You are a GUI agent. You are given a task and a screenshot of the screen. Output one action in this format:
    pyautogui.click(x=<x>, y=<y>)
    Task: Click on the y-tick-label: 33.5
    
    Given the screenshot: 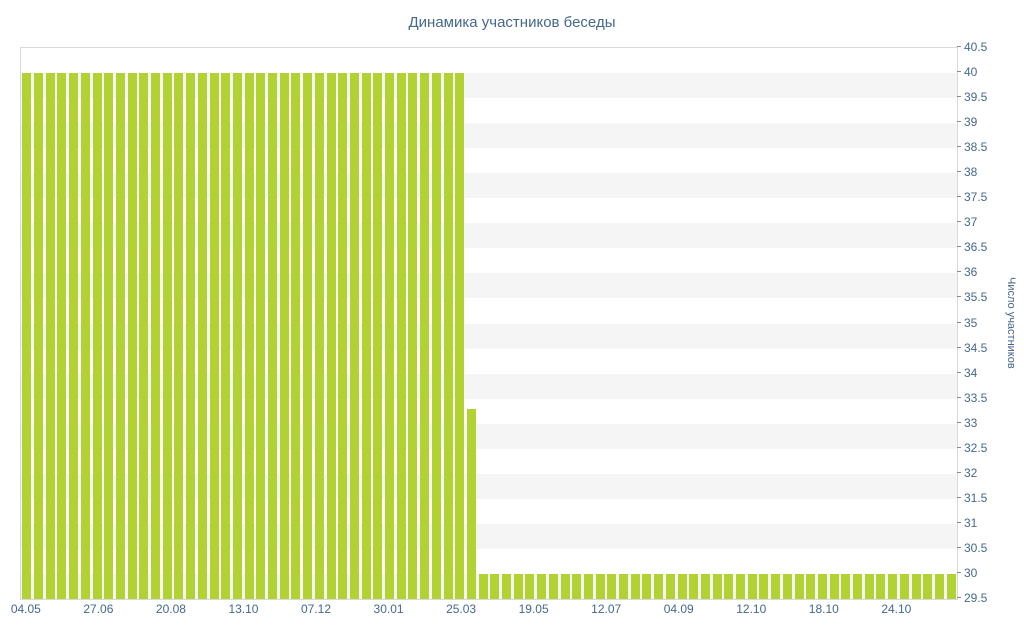 What is the action you would take?
    pyautogui.click(x=976, y=397)
    